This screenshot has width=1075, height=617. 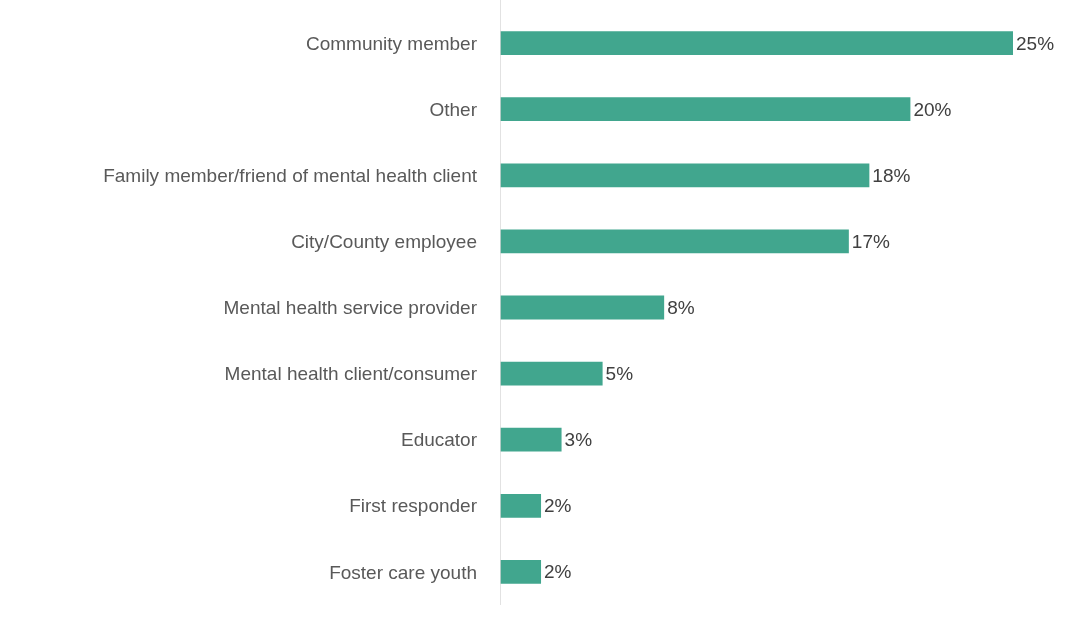 What do you see at coordinates (439, 440) in the screenshot?
I see `y-tick-label: Educator` at bounding box center [439, 440].